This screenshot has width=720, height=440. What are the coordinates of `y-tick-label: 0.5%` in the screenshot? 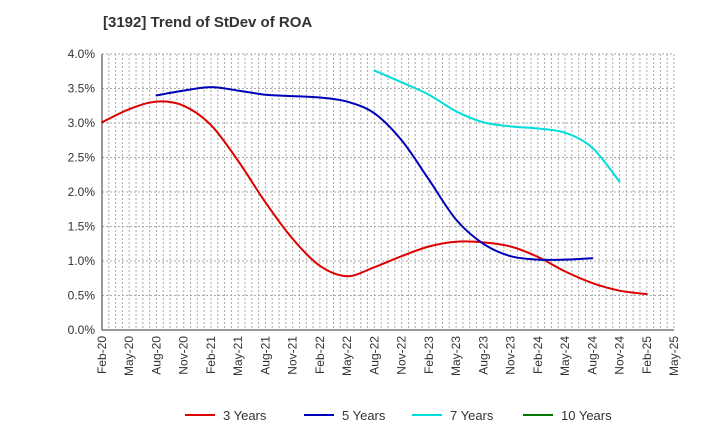 It's located at (82, 296).